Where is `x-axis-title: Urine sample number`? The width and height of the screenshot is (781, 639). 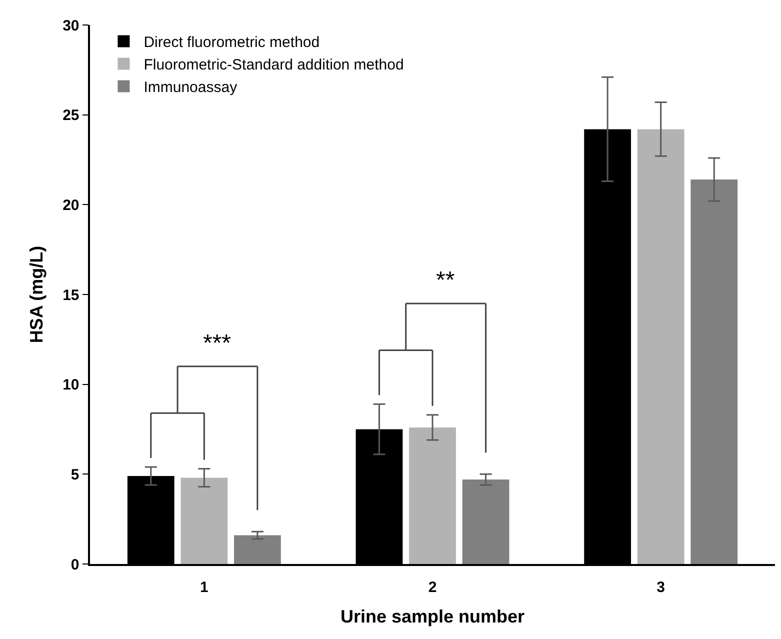 x-axis-title: Urine sample number is located at coordinates (432, 616).